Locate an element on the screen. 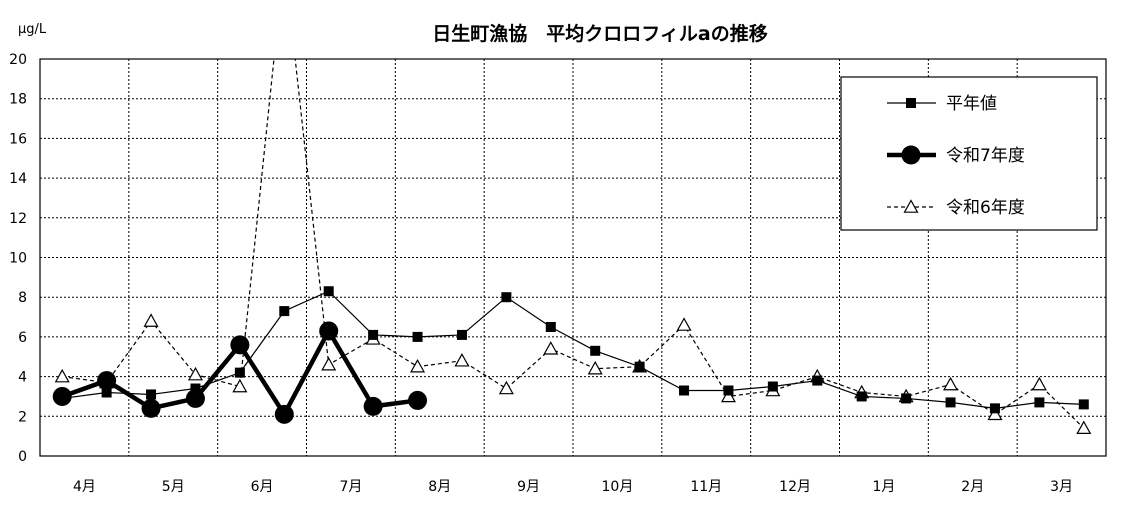  legend-label: 平年値 is located at coordinates (971, 104).